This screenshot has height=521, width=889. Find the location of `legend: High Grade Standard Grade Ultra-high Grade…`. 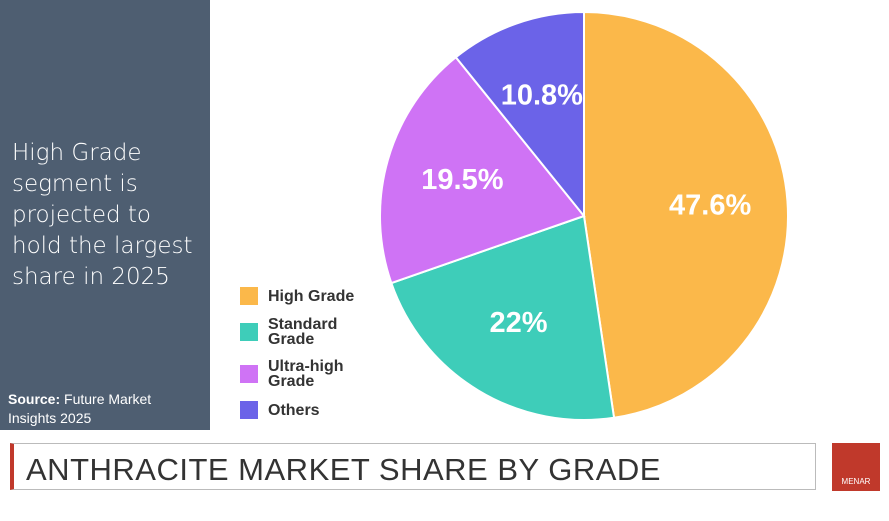

legend: High Grade Standard Grade Ultra-high Grade… is located at coordinates (325, 359).